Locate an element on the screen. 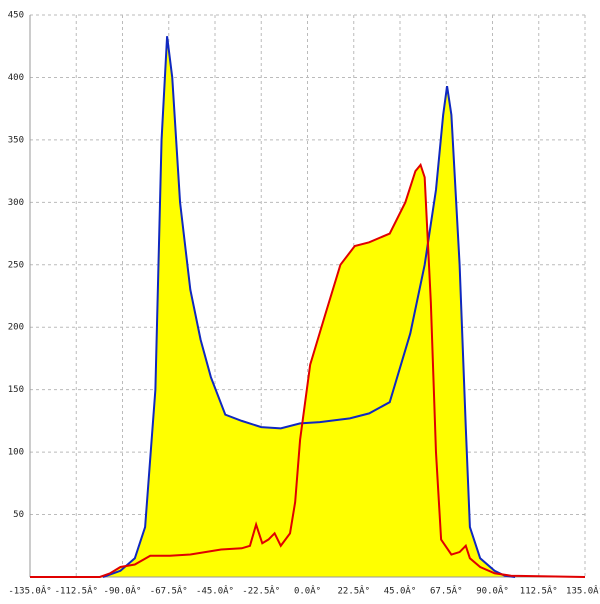 The height and width of the screenshot is (604, 600). x-tick-label: 135.0Â° is located at coordinates (583, 591).